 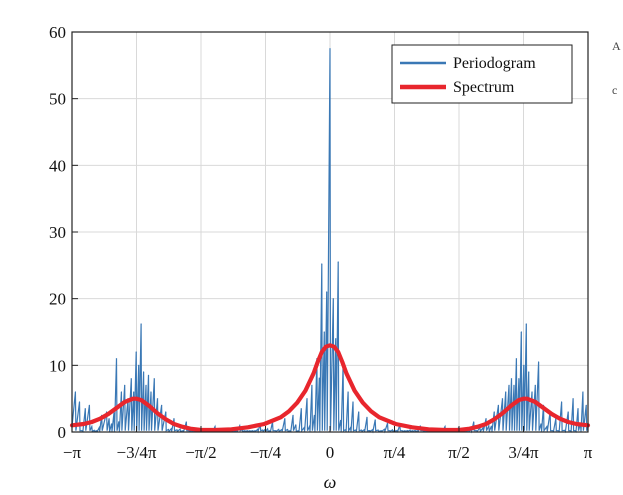 What do you see at coordinates (395, 452) in the screenshot?
I see `x-tick-label: π/4` at bounding box center [395, 452].